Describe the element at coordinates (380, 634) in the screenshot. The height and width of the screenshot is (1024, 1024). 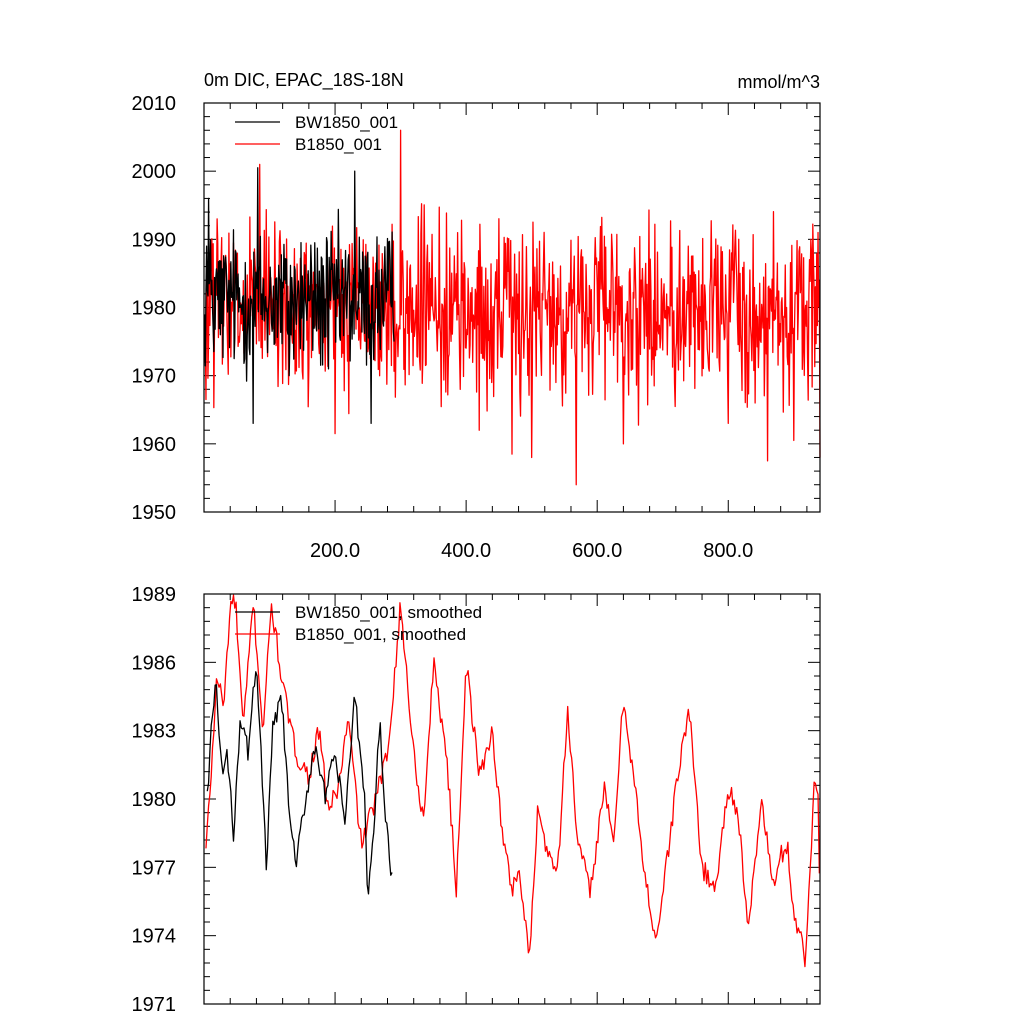
I see `legend-label-b1850-smoothed: B1850_001, smoothed` at that location.